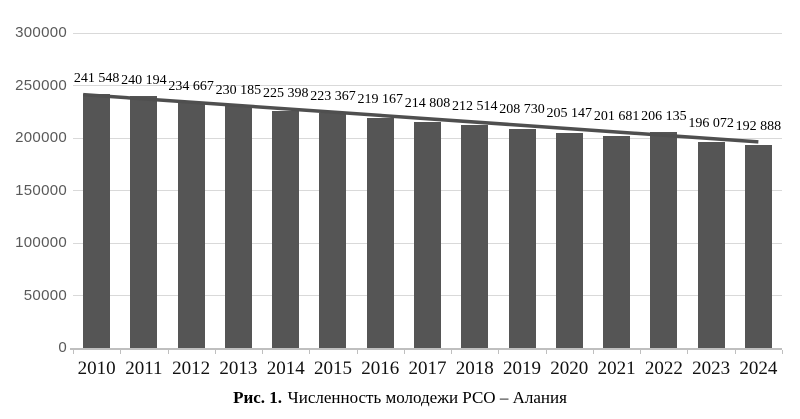  What do you see at coordinates (663, 368) in the screenshot?
I see `x-axis-label: 2022` at bounding box center [663, 368].